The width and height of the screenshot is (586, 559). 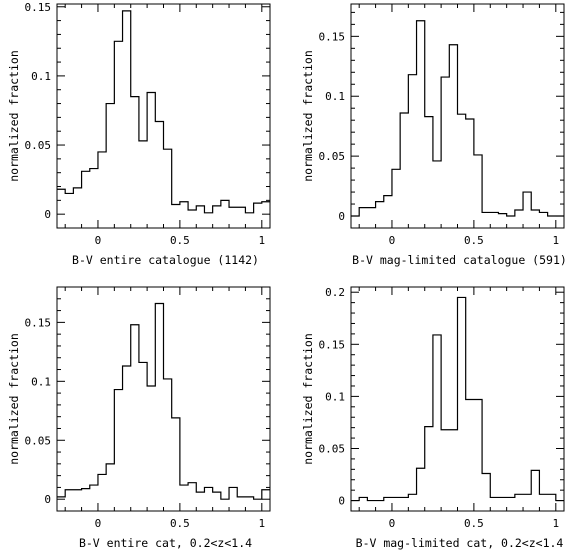 I want to click on x-axis-label: B-V mag-limited catalogue (591), so click(x=459, y=260).